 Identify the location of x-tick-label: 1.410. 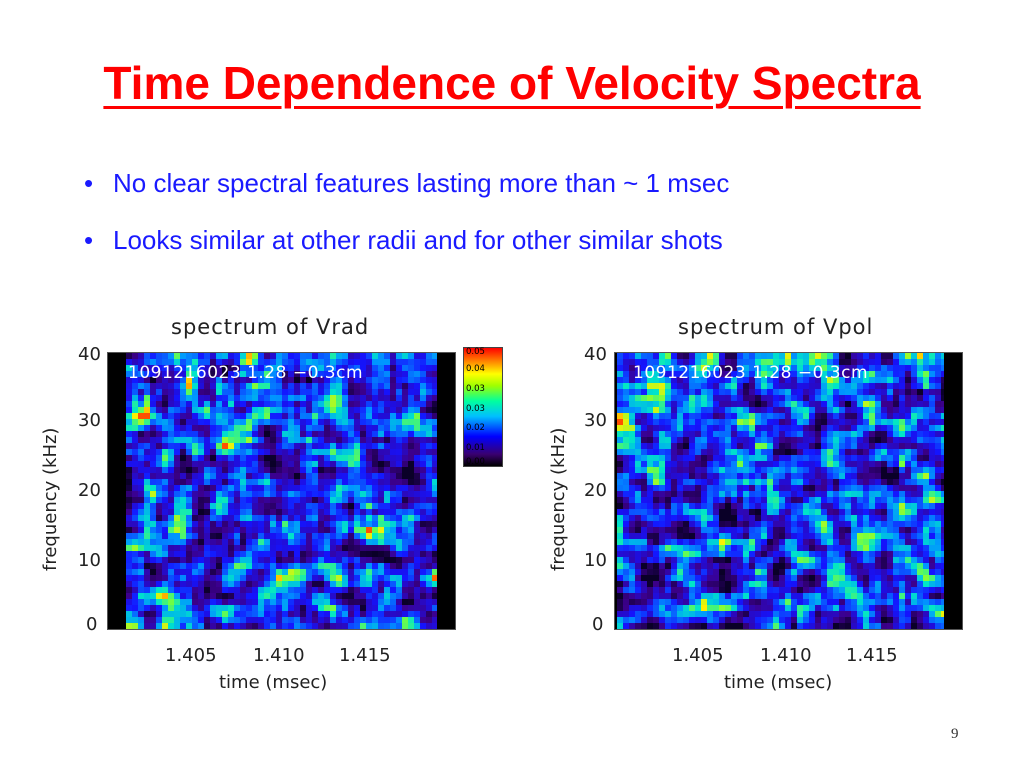
(279, 655).